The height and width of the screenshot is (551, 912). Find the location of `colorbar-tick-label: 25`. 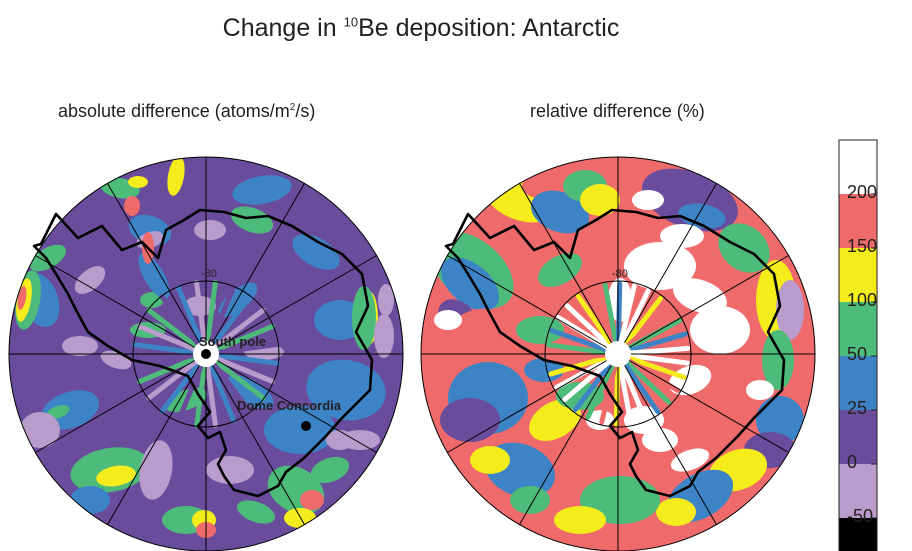

colorbar-tick-label: 25 is located at coordinates (857, 408).